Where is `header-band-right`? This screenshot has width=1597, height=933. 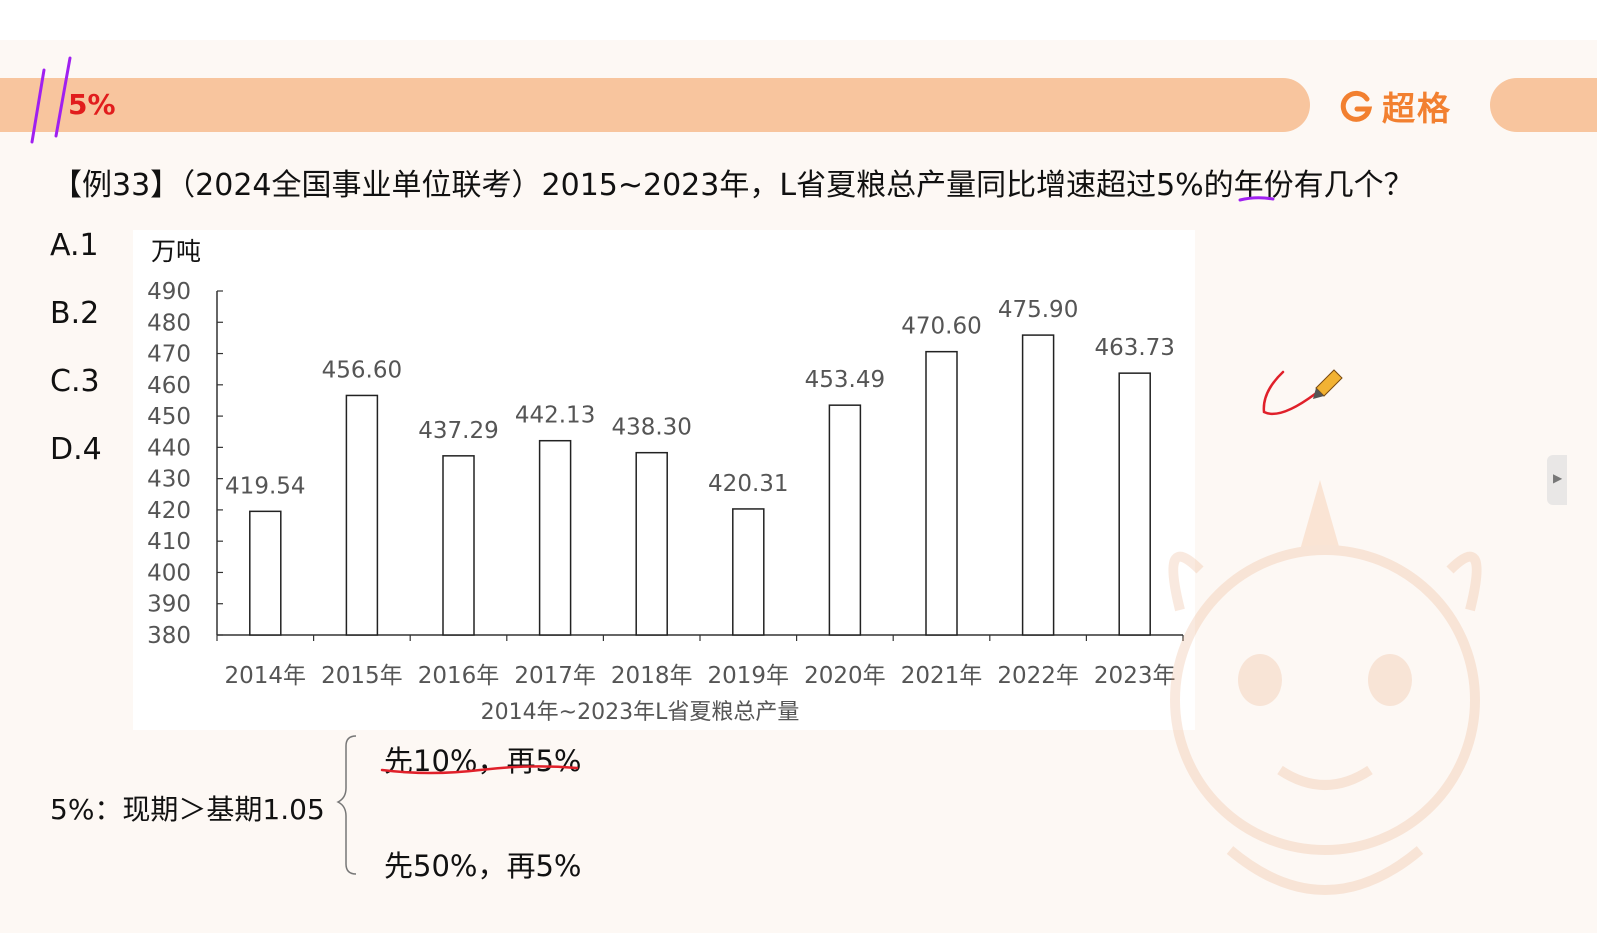 header-band-right is located at coordinates (1543, 105).